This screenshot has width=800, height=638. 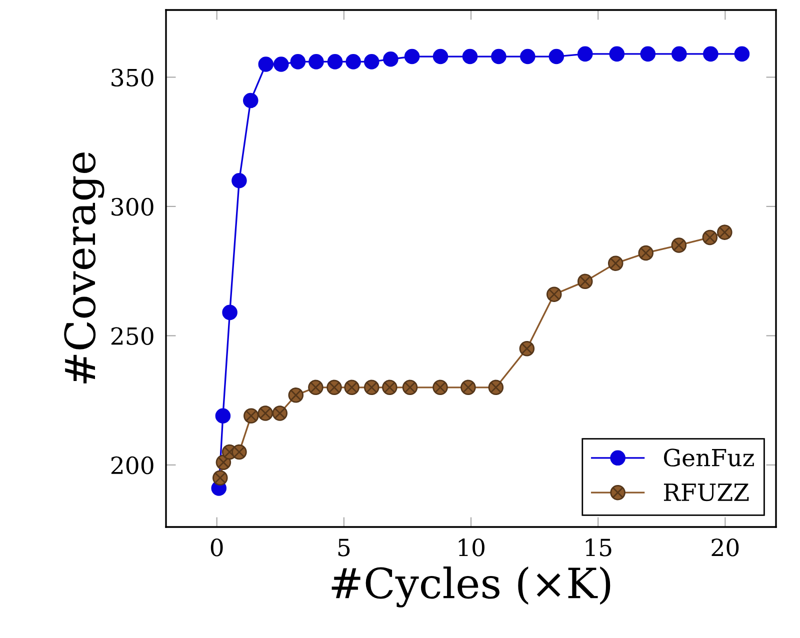 What do you see at coordinates (133, 207) in the screenshot?
I see `y-tick-label: 300` at bounding box center [133, 207].